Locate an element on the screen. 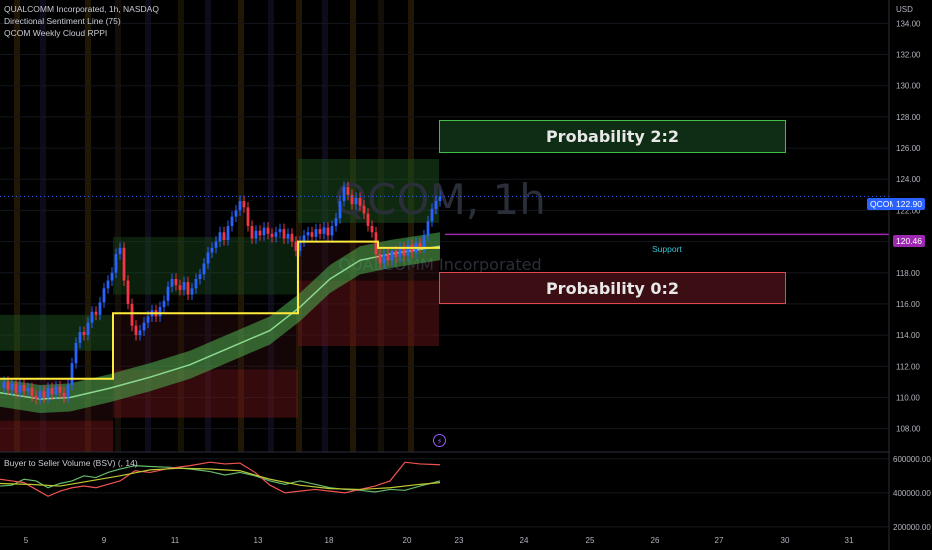 This screenshot has height=550, width=932. time-tick-label: 27 is located at coordinates (719, 540).